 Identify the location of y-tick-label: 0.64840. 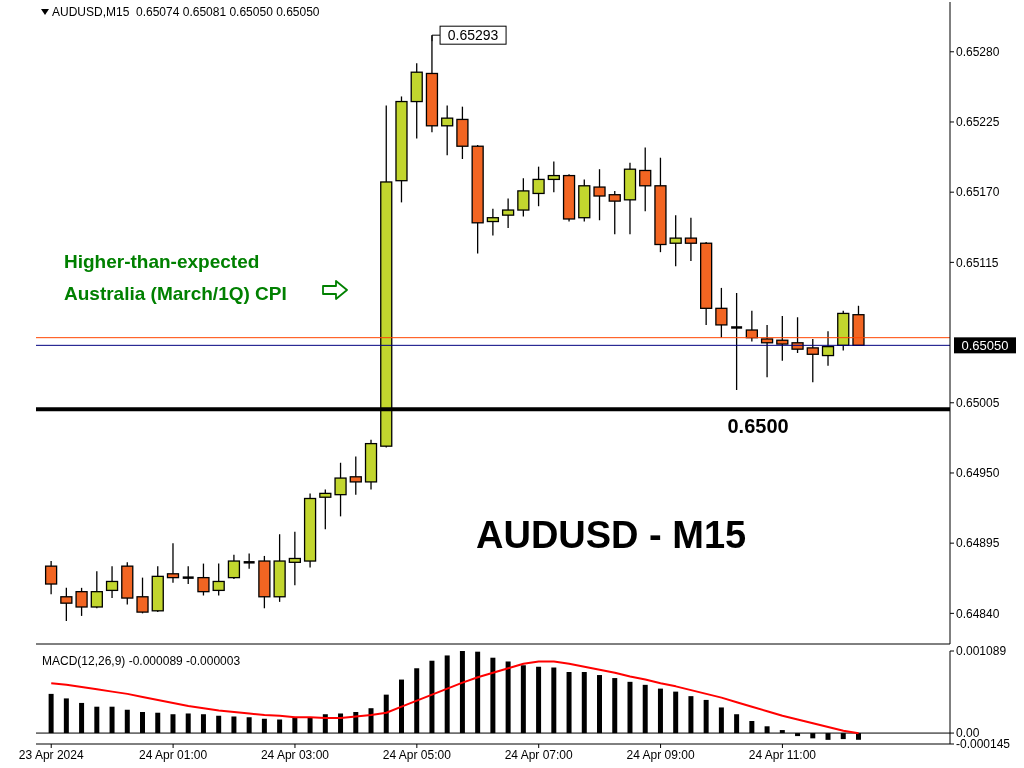
(978, 613).